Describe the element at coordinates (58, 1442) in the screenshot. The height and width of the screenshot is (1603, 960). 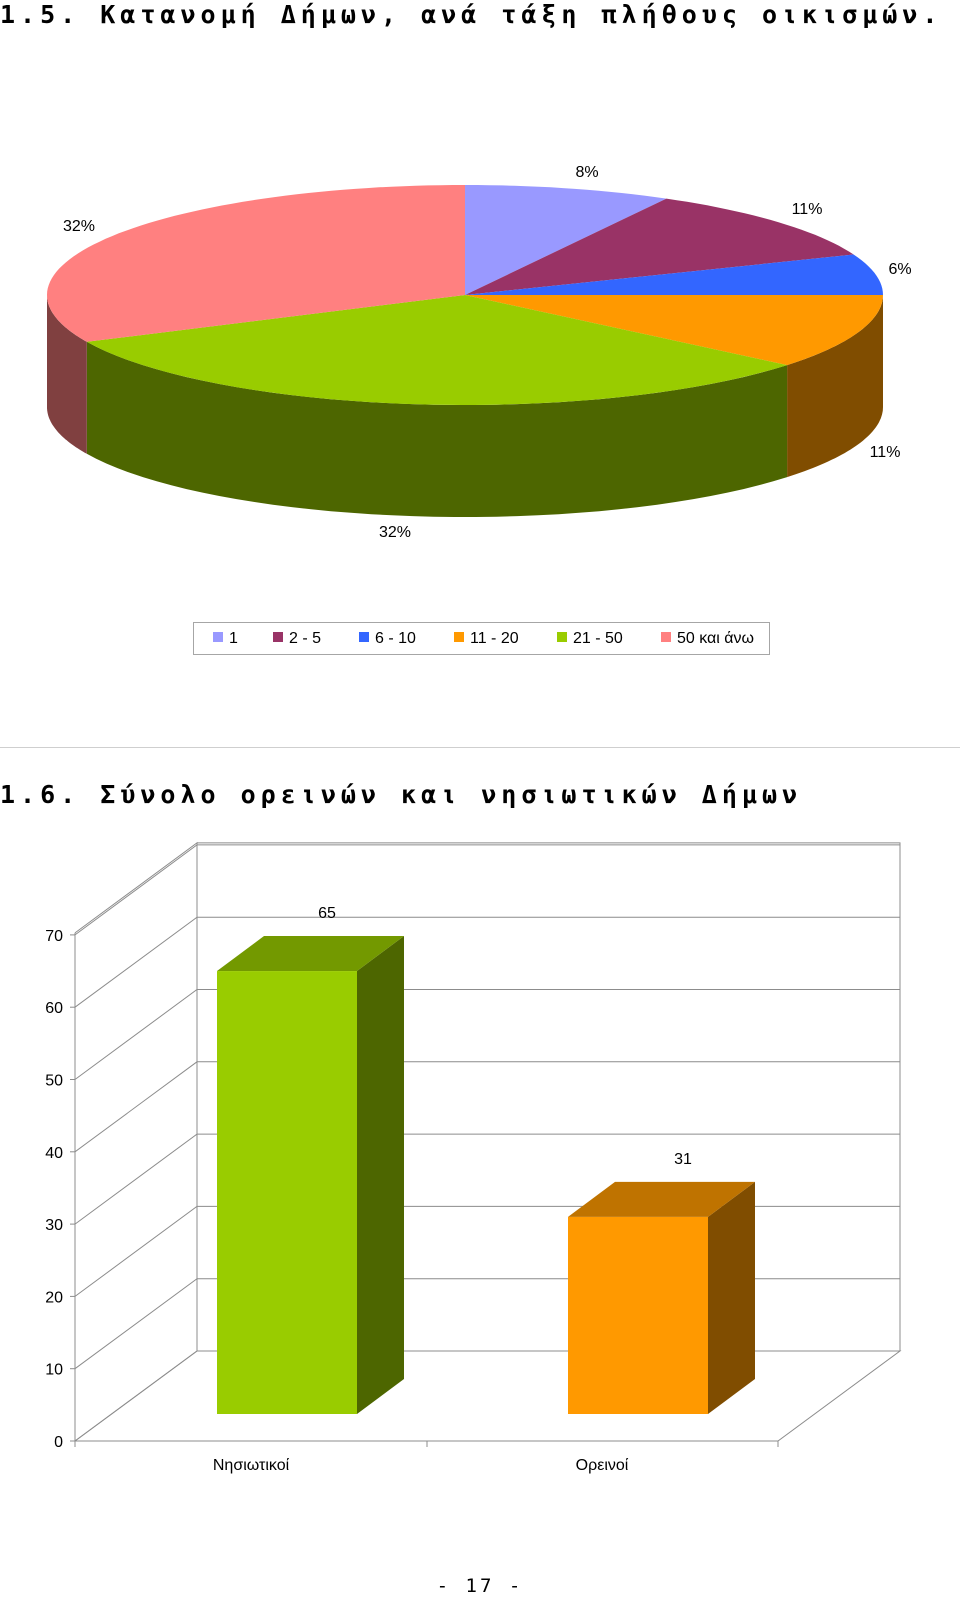
I see `ytick-label-0: 0` at that location.